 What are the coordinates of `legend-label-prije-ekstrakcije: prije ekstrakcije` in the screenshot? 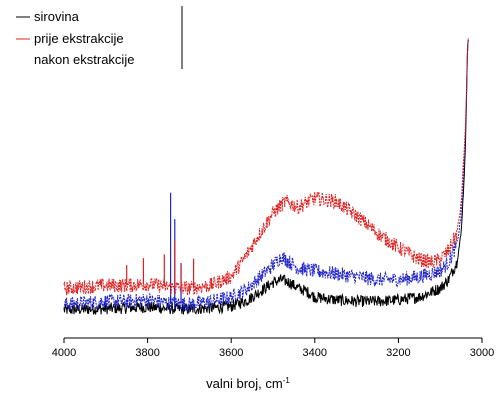 It's located at (79, 38).